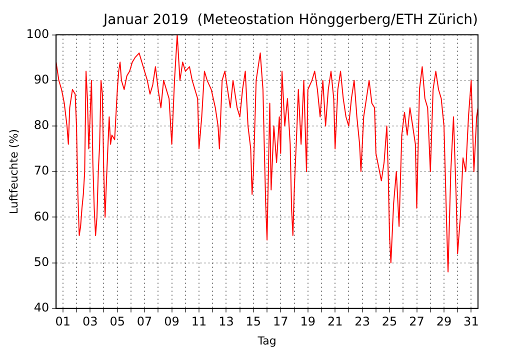 The height and width of the screenshot is (350, 530). Describe the element at coordinates (254, 321) in the screenshot. I see `x-tick-label: 15` at that location.